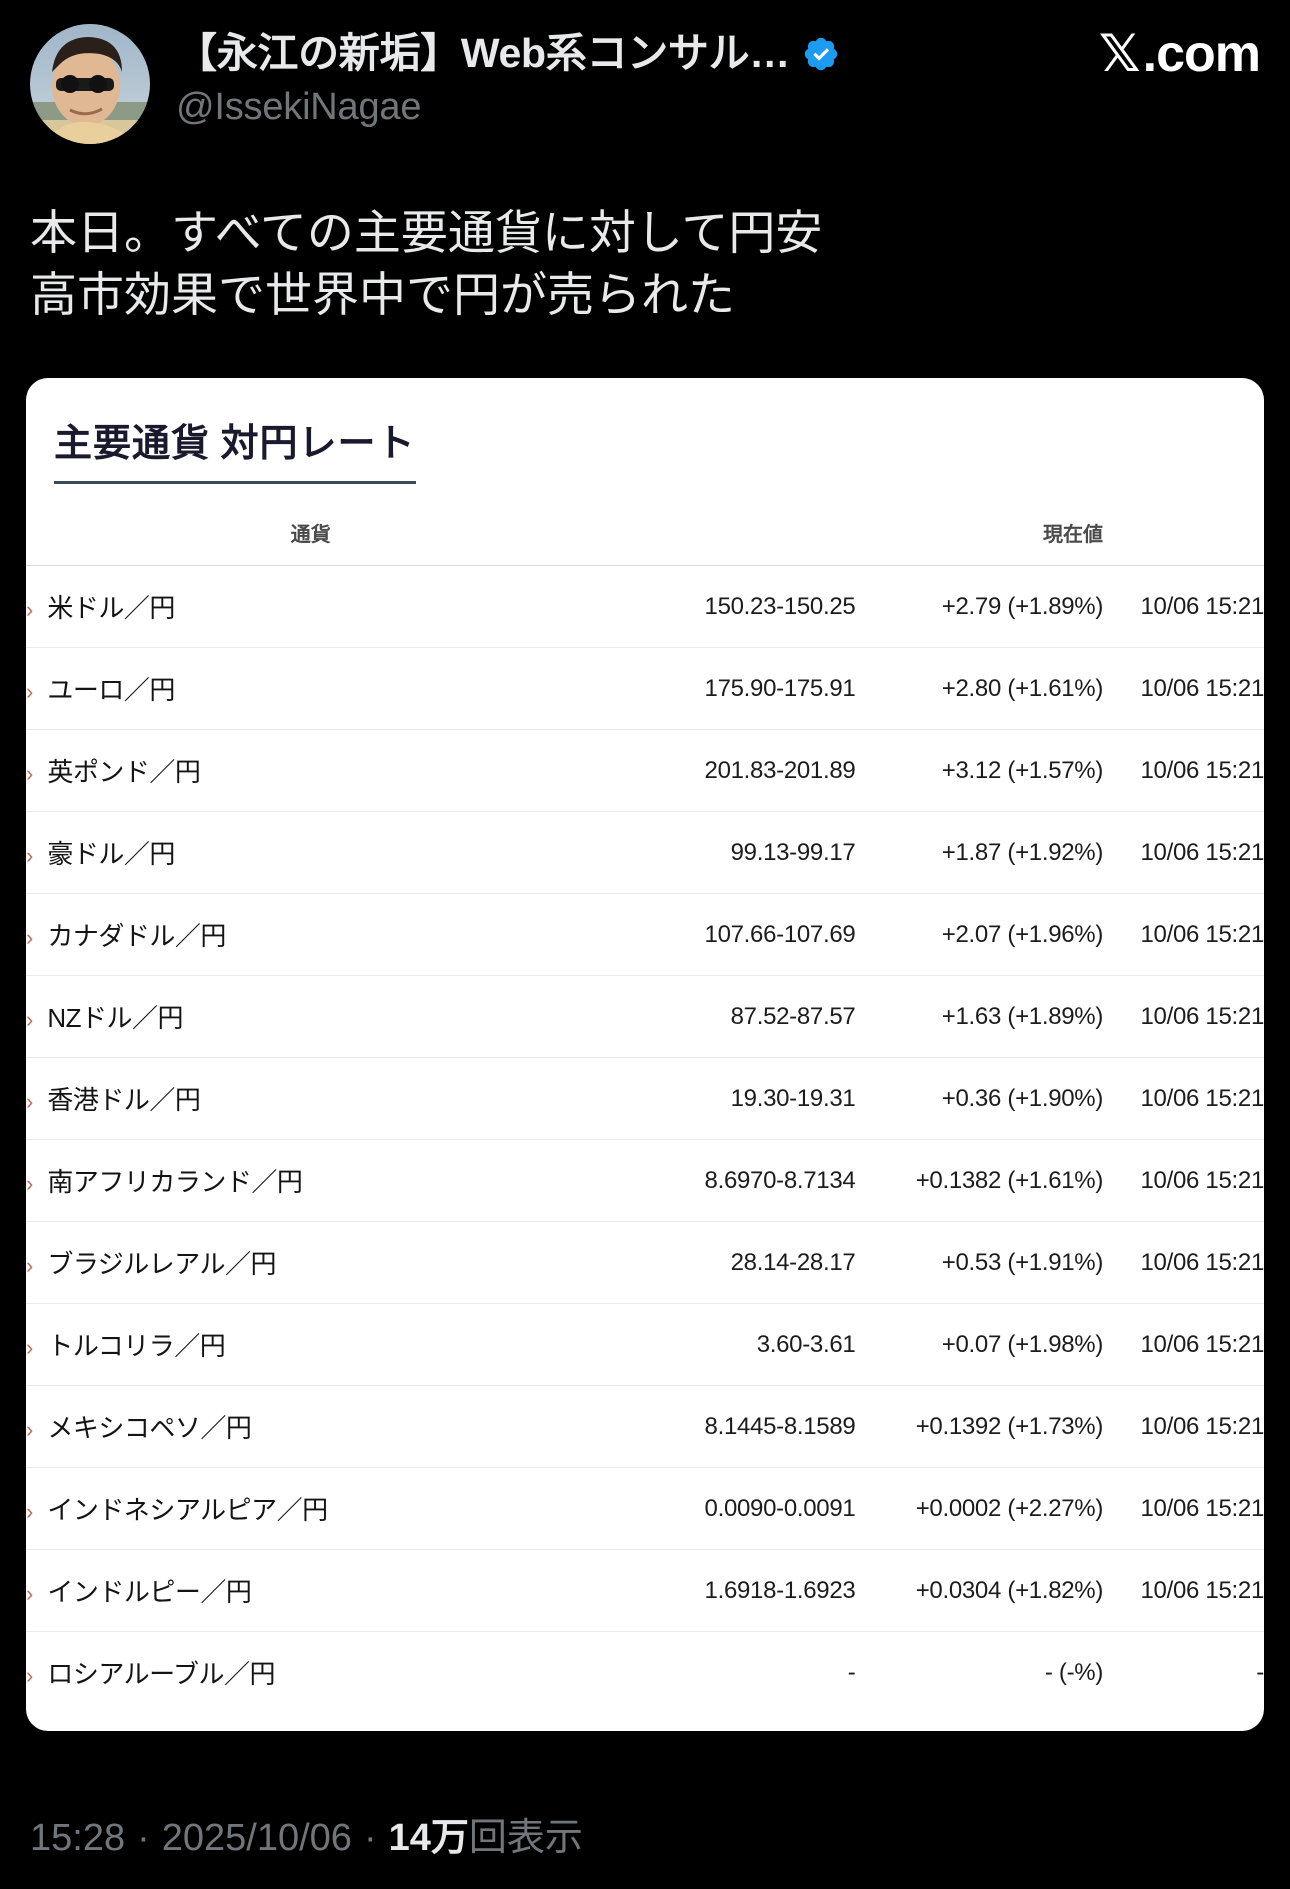 Image resolution: width=1290 pixels, height=1889 pixels. What do you see at coordinates (311, 1017) in the screenshot?
I see `currency-cell: › NZドル／円` at bounding box center [311, 1017].